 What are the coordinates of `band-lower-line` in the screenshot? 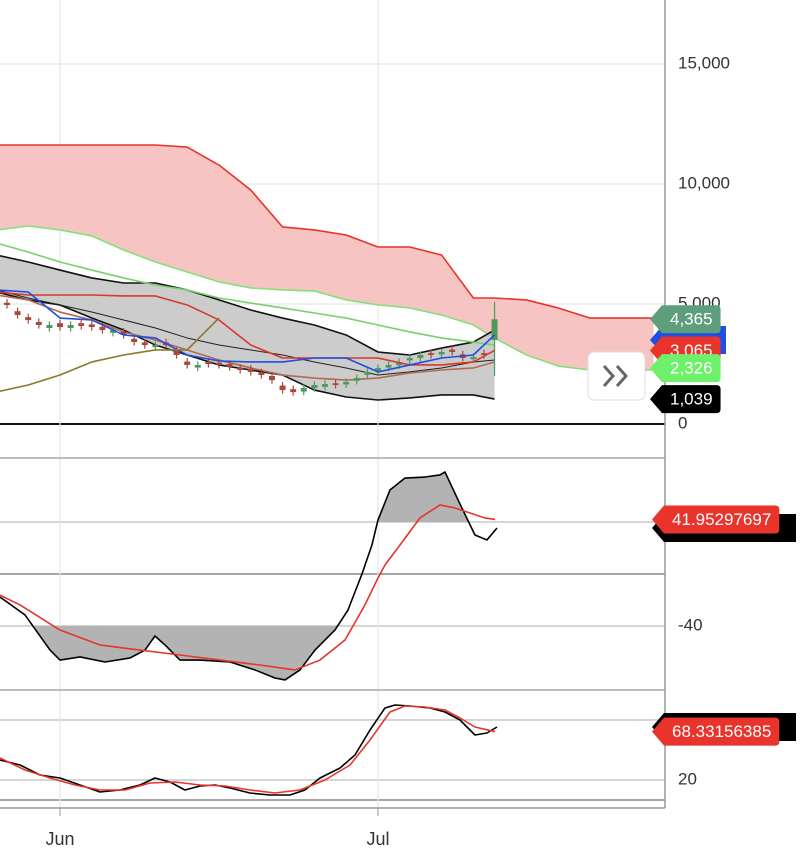 It's located at (327, 298).